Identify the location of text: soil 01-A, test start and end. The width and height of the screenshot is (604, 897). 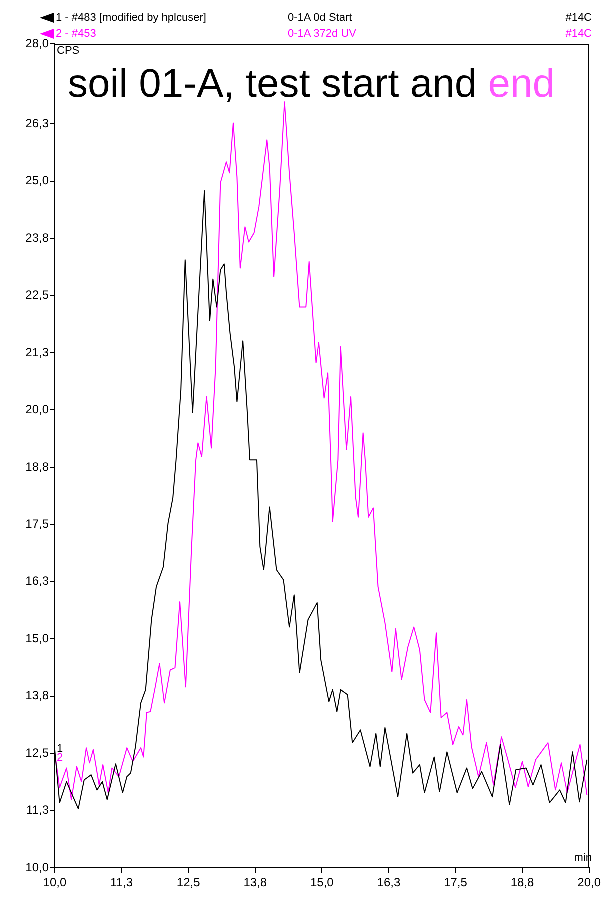
(311, 84).